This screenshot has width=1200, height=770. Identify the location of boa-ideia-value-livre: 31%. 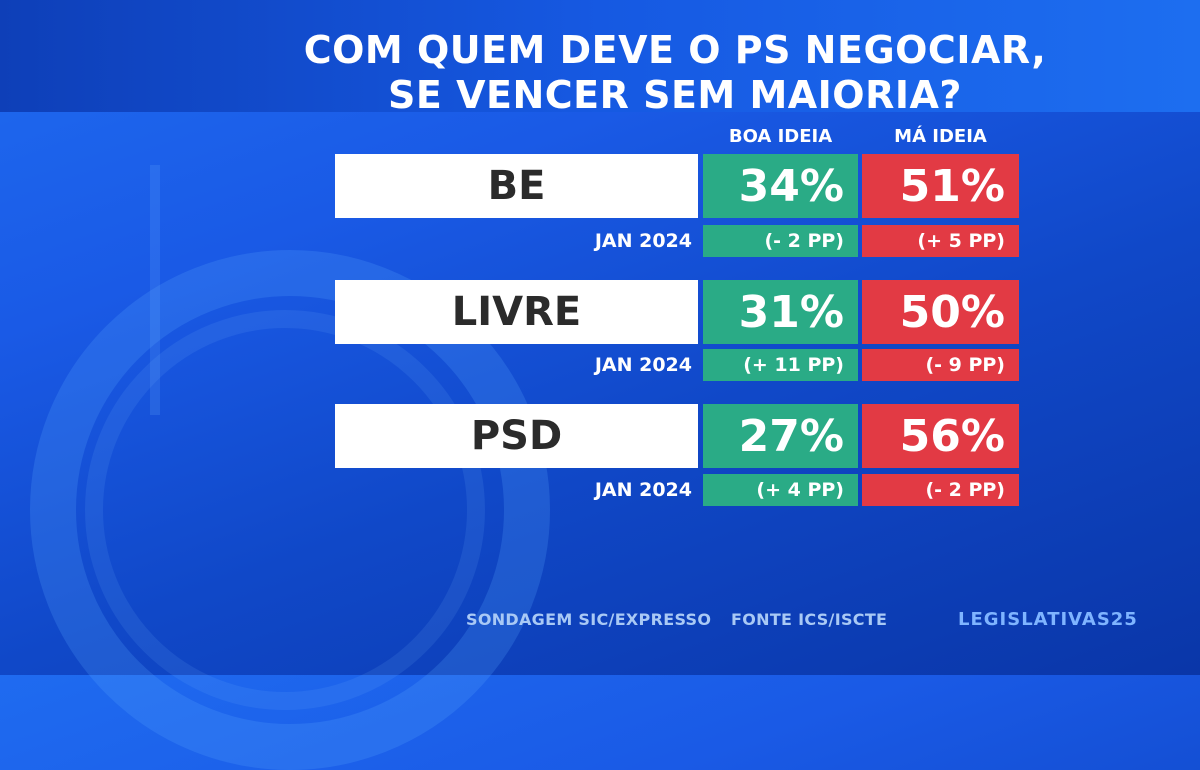
(780, 312).